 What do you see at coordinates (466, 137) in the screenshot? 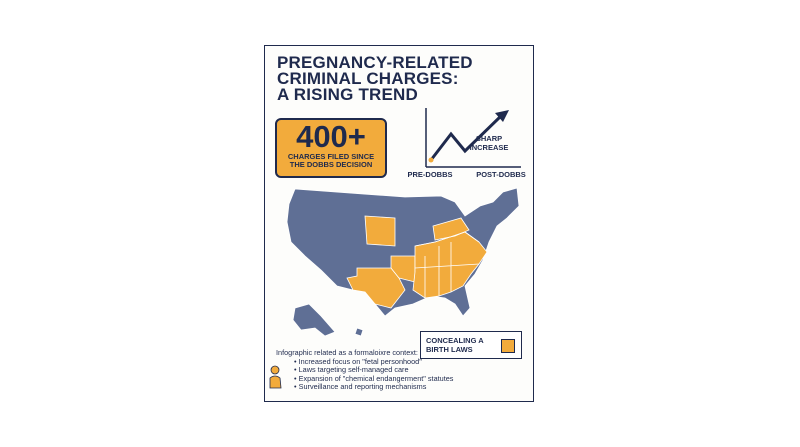
I see `trend-line` at bounding box center [466, 137].